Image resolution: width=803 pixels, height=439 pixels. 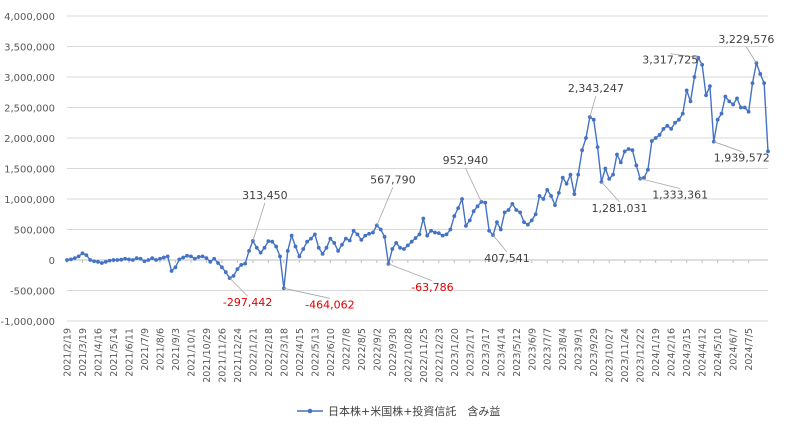 What do you see at coordinates (517, 352) in the screenshot?
I see `x-tick-label: 2023/5/12` at bounding box center [517, 352].